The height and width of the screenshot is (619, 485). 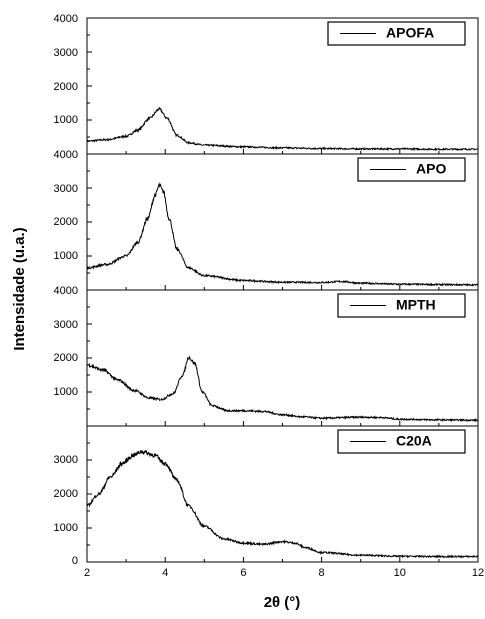 What do you see at coordinates (282, 234) in the screenshot?
I see `series-line-apo` at bounding box center [282, 234].